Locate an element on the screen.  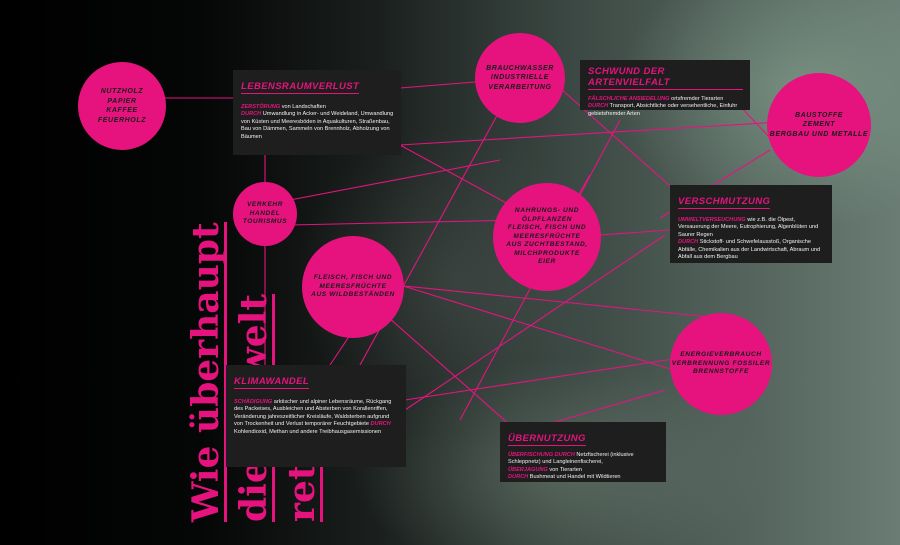
title-line-1: Wie überhaupt is located at coordinates (206, 372).